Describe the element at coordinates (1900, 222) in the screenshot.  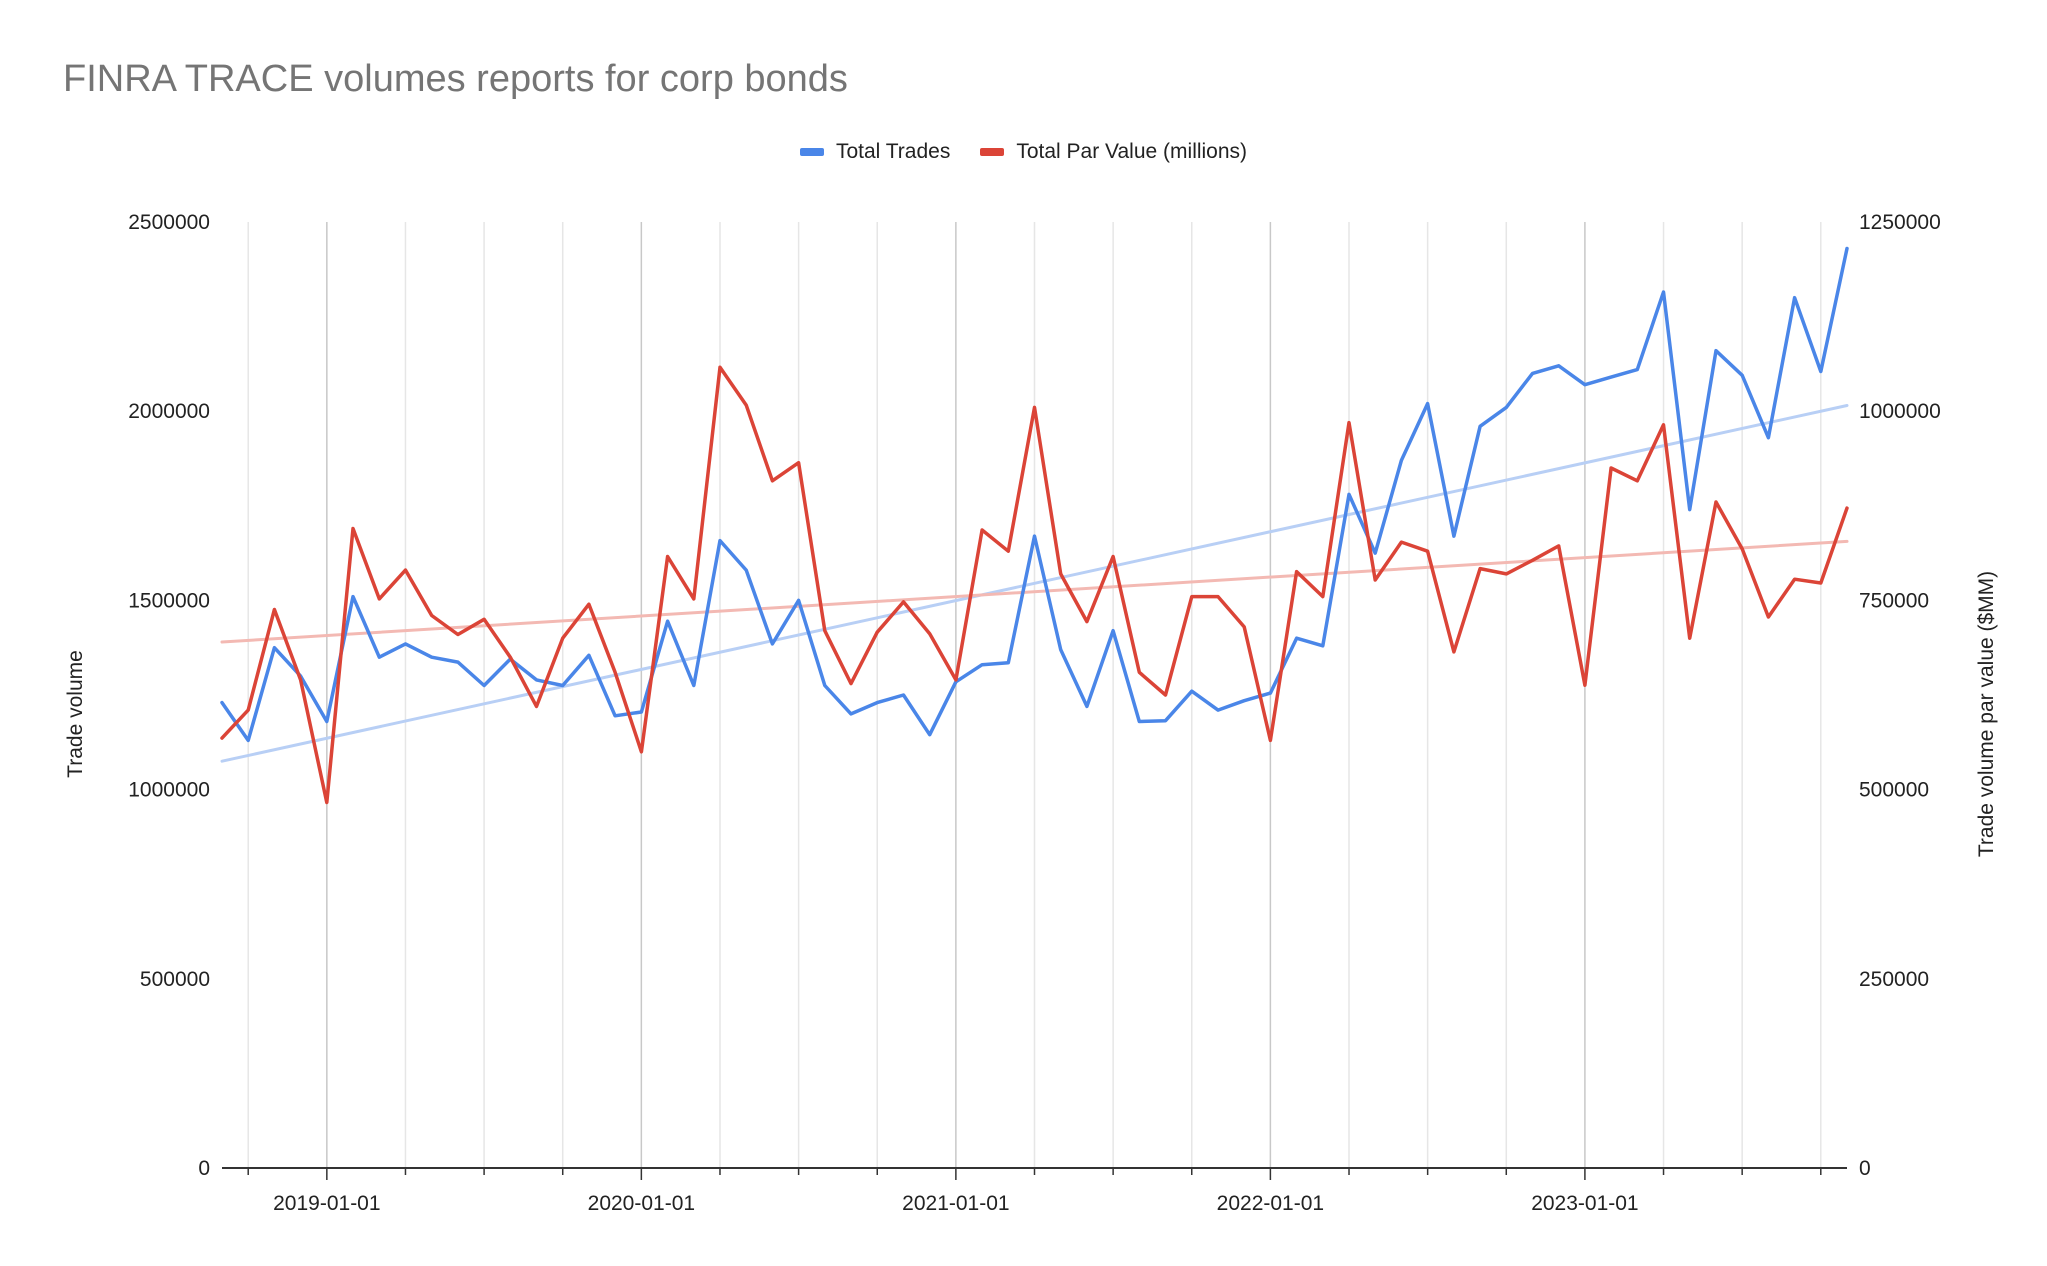
I see `y2-tick-label: 1250000` at that location.